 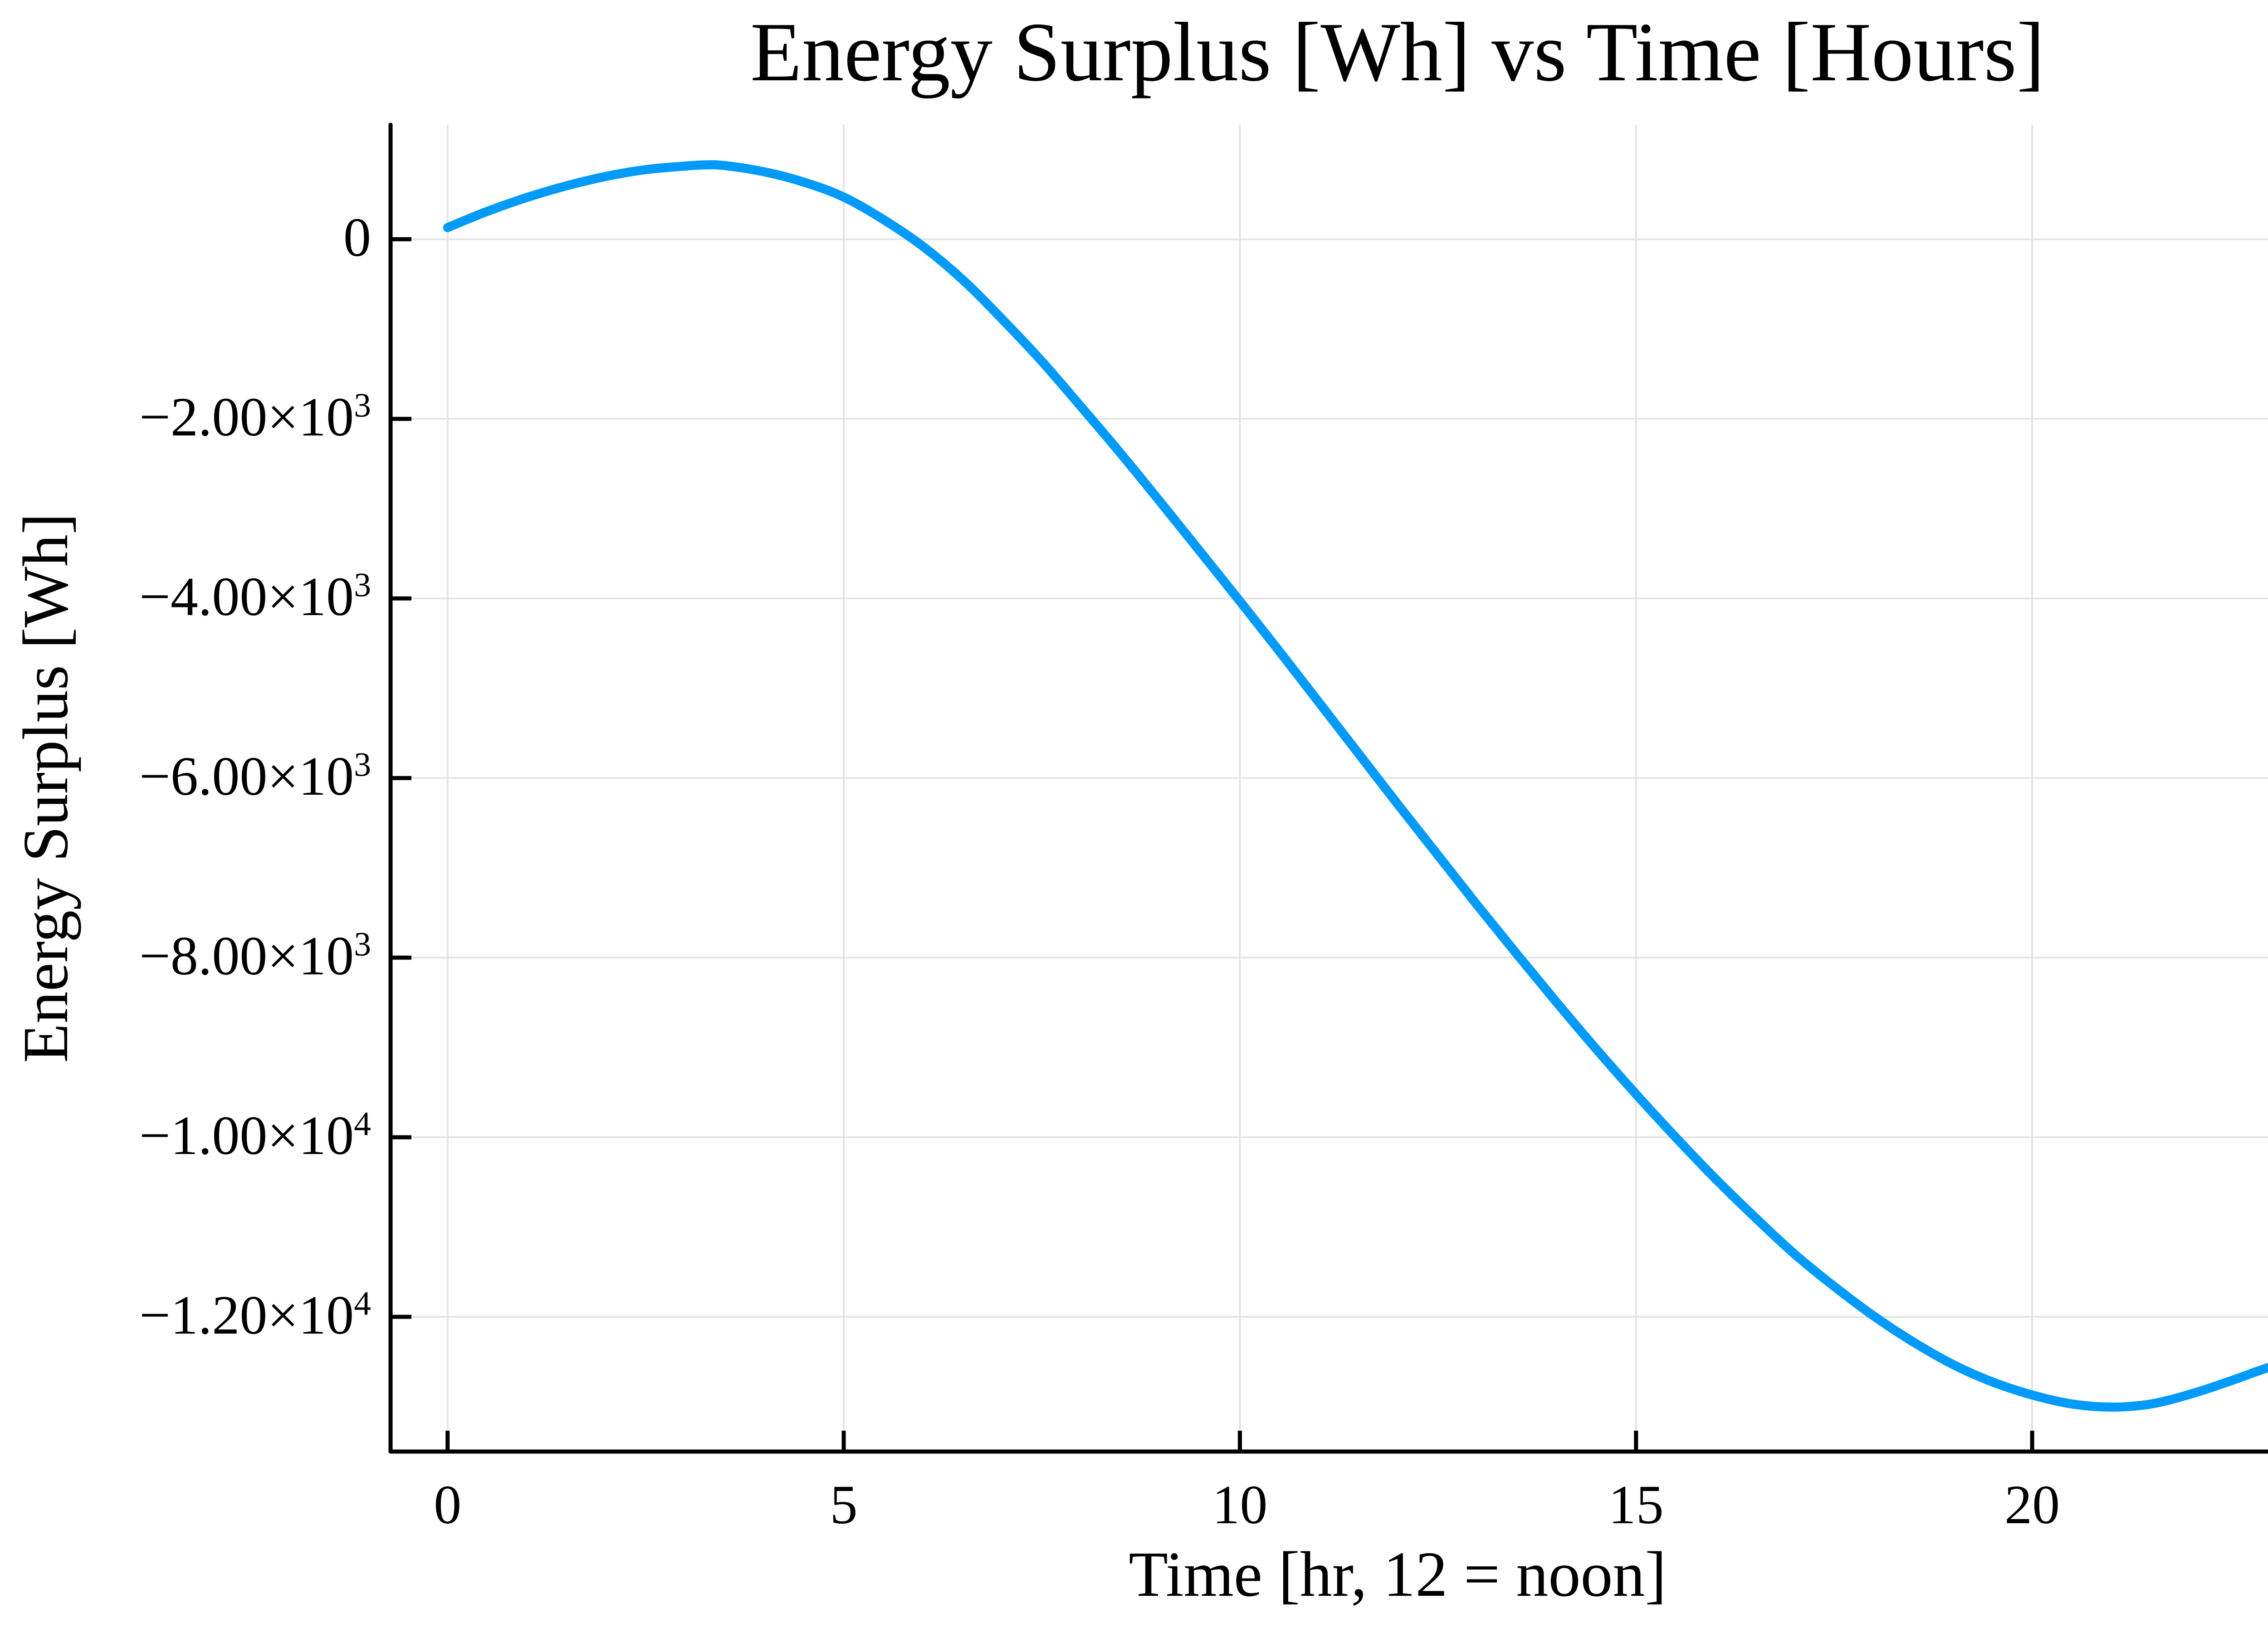 I want to click on x-tick-label: 15, so click(x=1636, y=1504).